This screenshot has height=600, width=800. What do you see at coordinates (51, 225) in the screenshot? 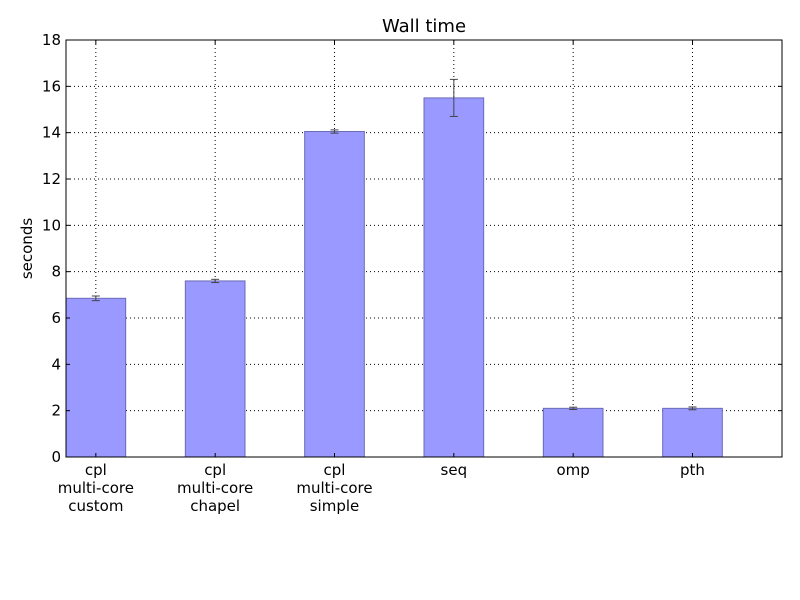
I see `y-tick-label: 10` at bounding box center [51, 225].